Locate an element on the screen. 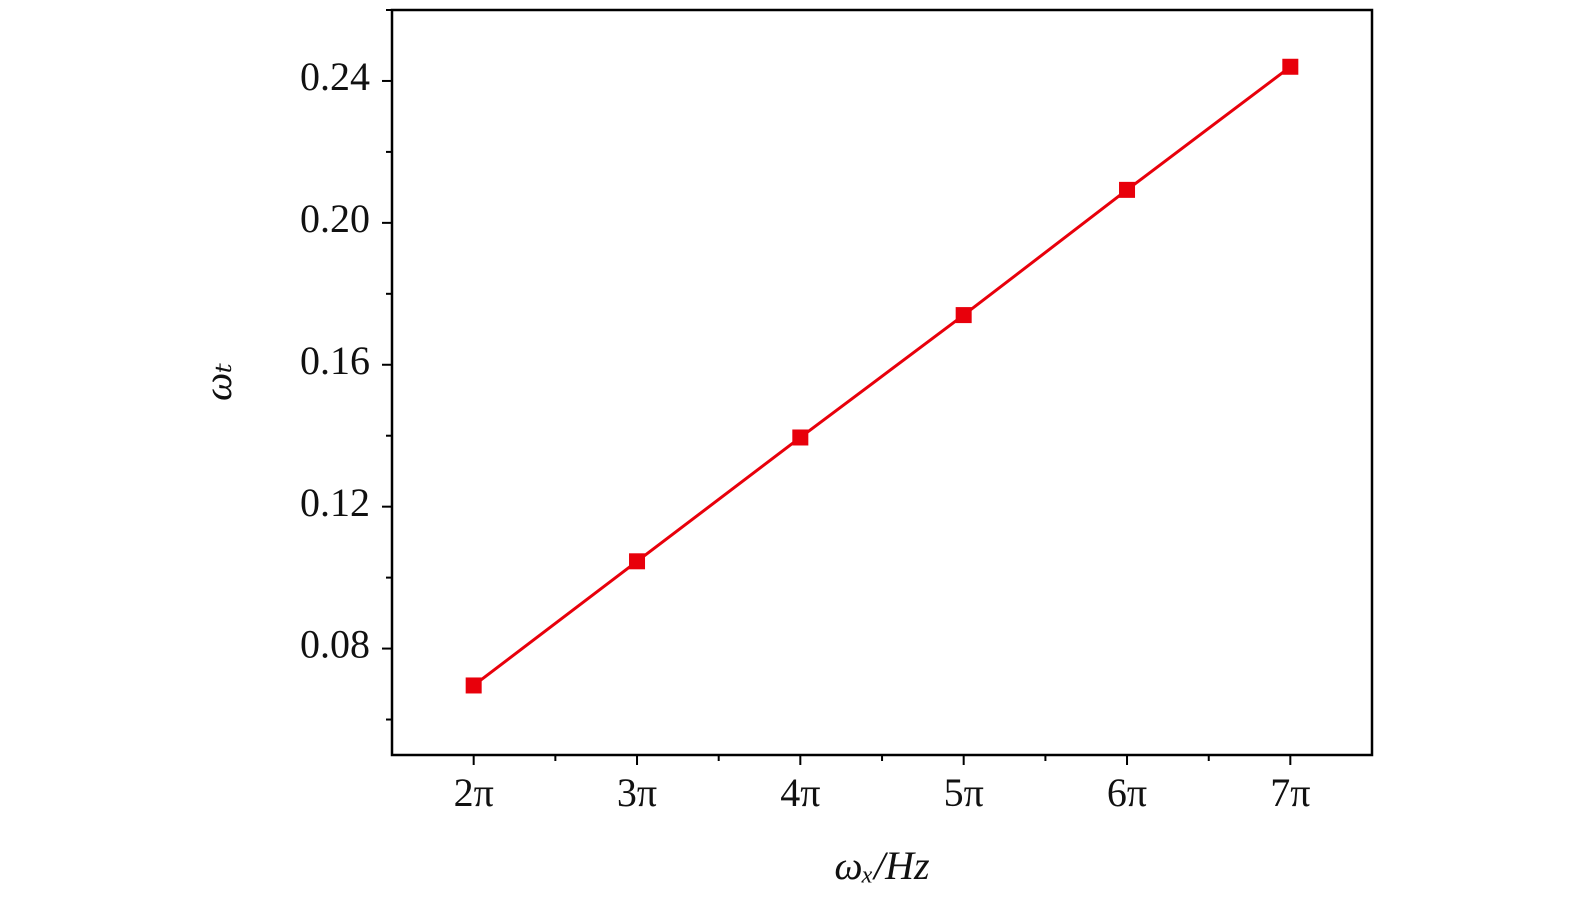  y-tick-label: 0.12 is located at coordinates (335, 502).